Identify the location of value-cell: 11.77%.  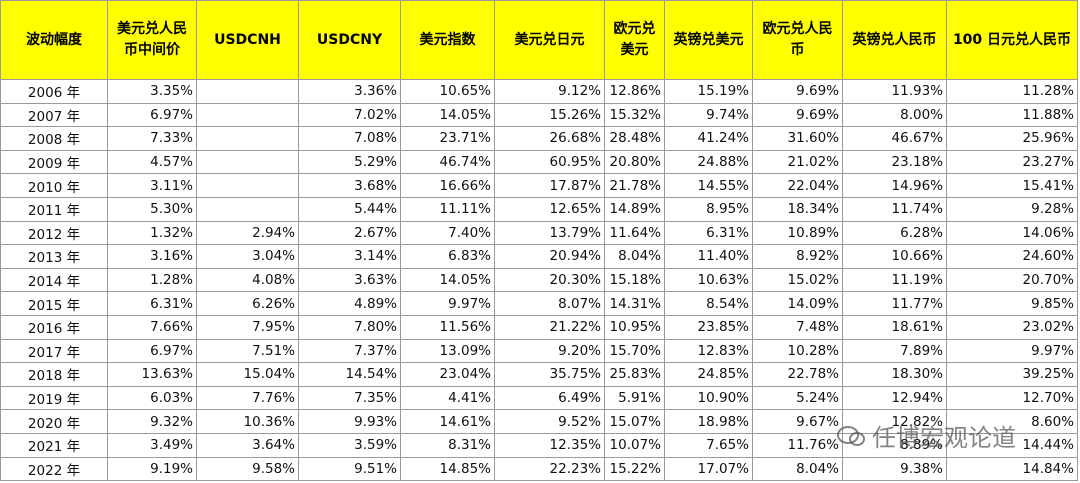
(894, 303).